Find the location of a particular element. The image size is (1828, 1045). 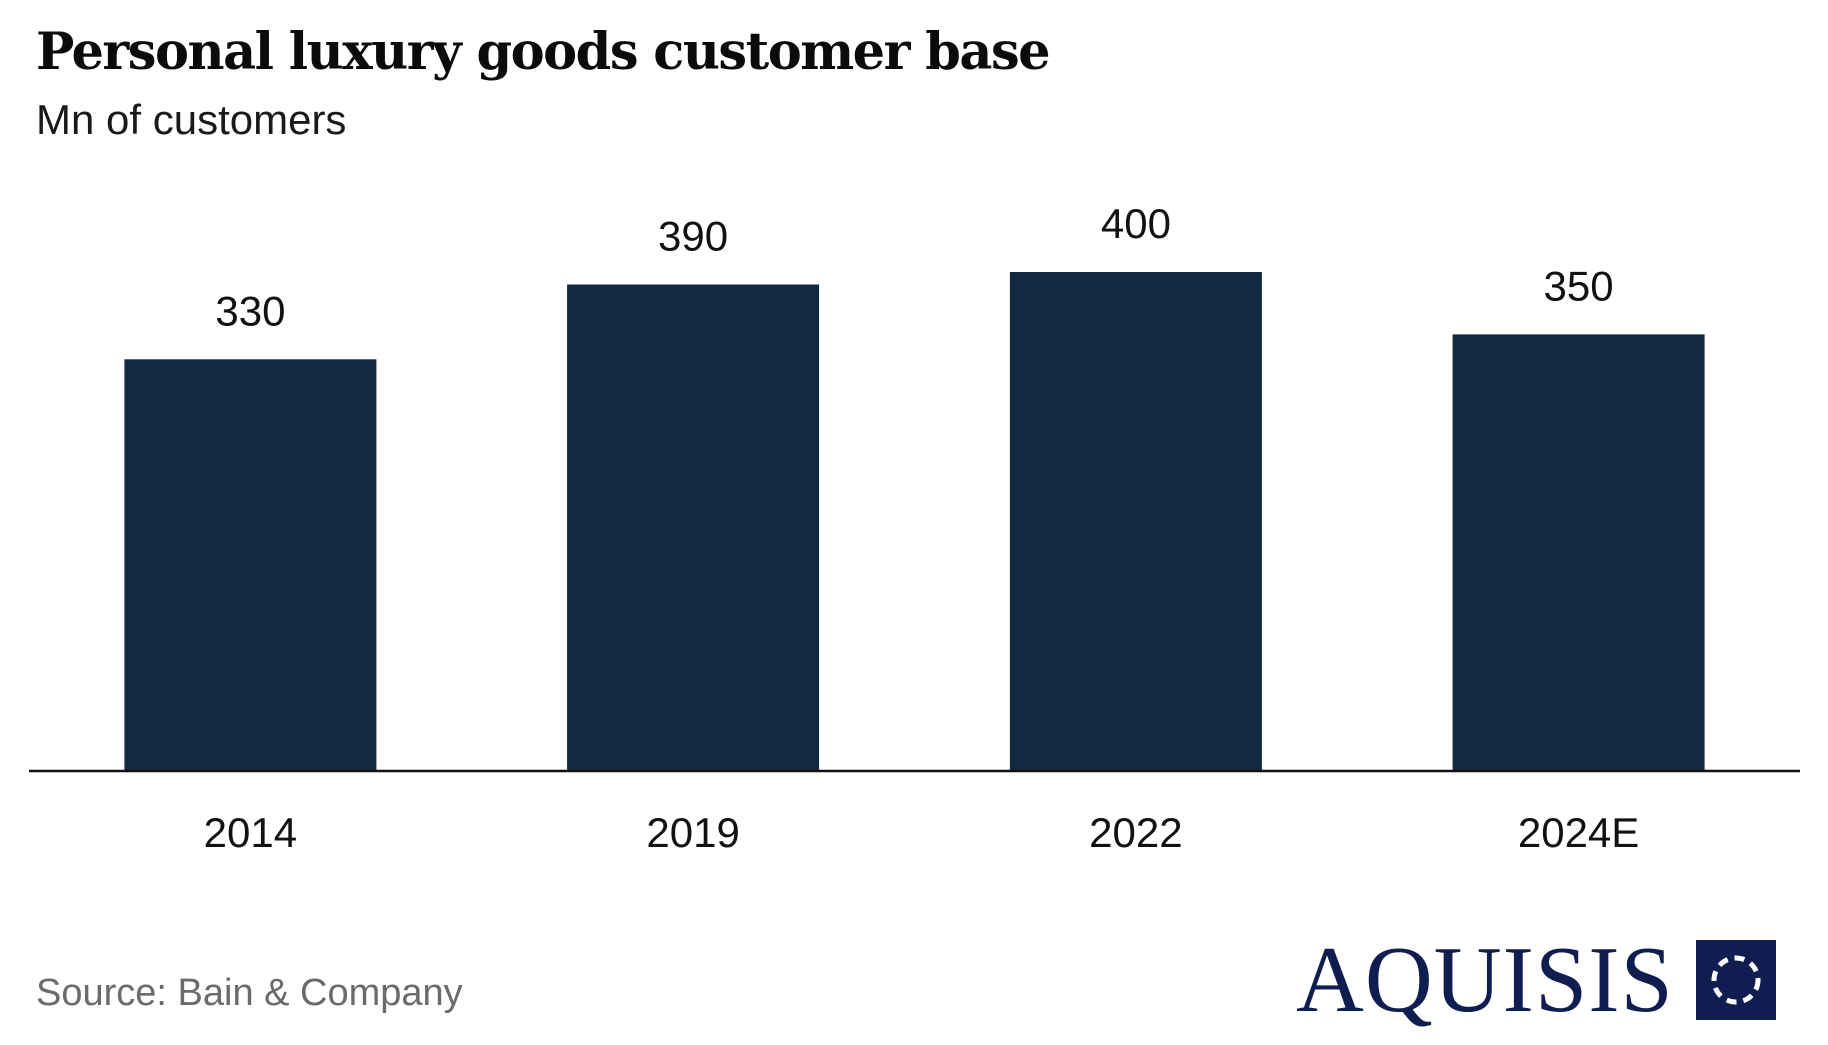

x-tick-label-2022: 2022 is located at coordinates (1135, 832).